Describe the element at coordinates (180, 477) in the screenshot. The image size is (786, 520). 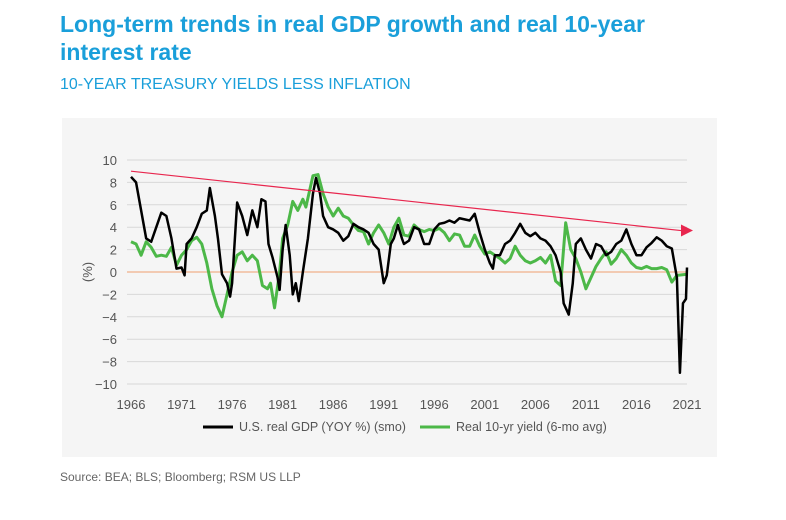
I see `source-note: Source: BEA; BLS; Bloomberg; RSM US LLP` at that location.